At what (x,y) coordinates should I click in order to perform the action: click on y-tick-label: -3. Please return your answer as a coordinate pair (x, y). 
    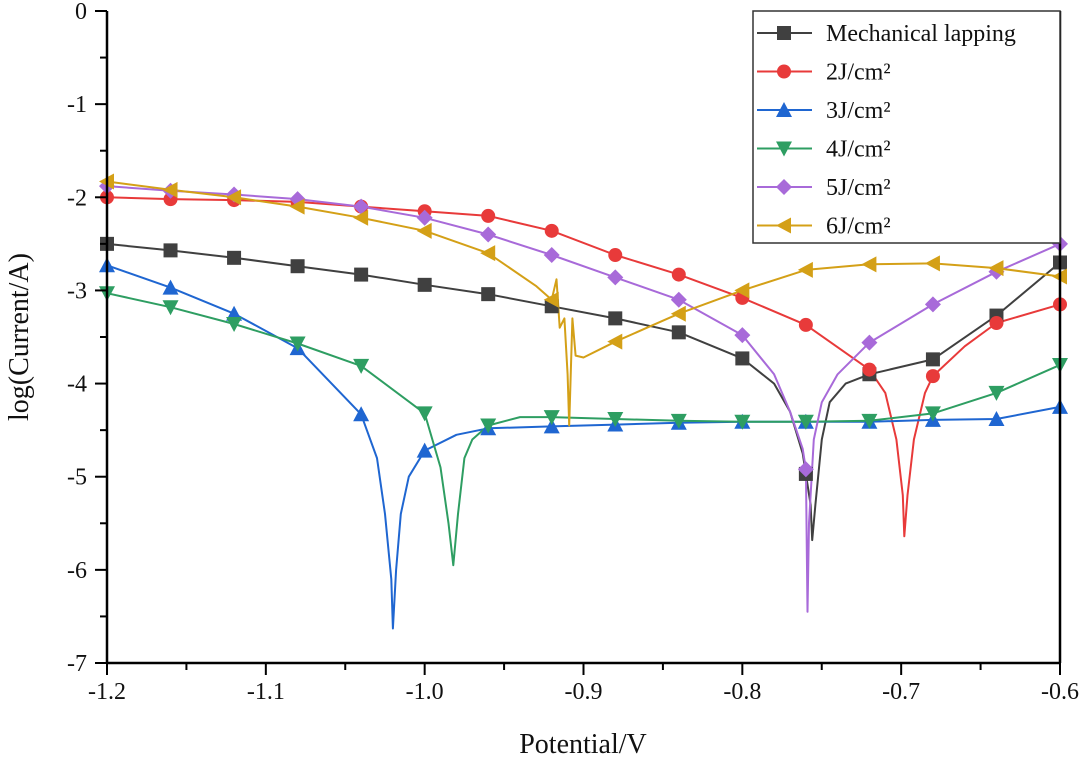
    Looking at the image, I should click on (77, 291).